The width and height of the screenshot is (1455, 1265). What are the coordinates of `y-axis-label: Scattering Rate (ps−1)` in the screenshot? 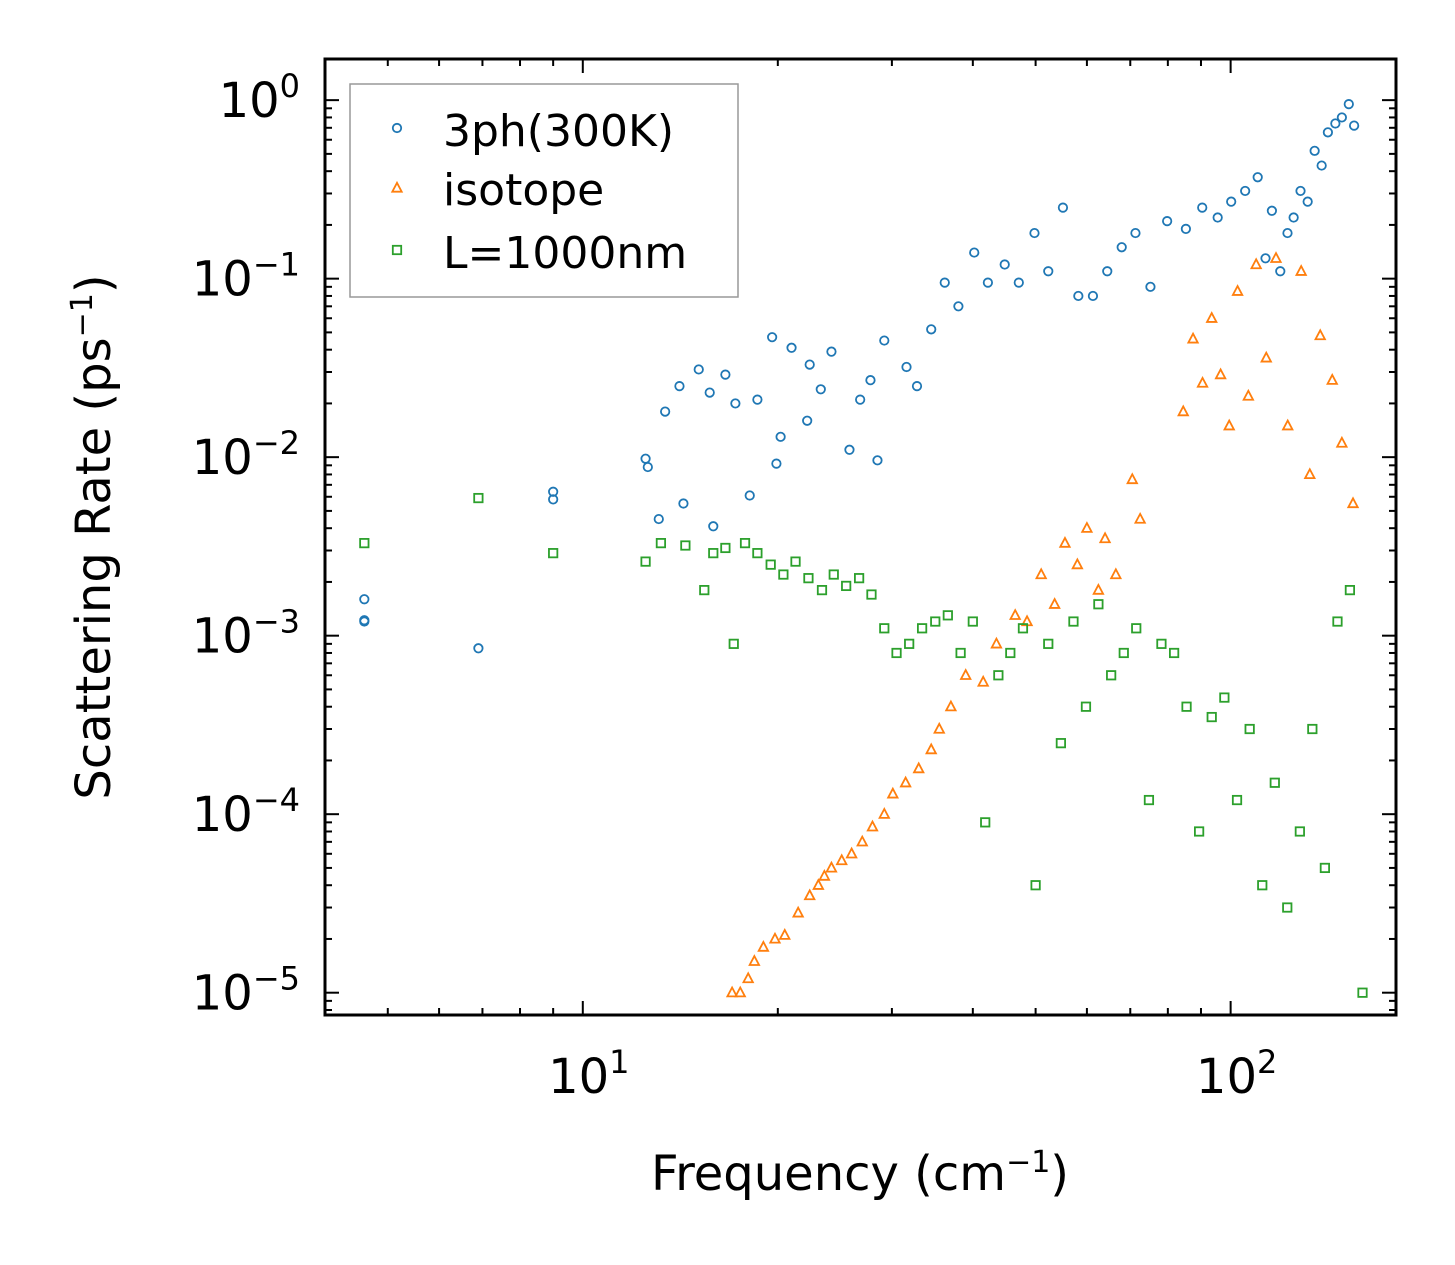 It's located at (93, 536).